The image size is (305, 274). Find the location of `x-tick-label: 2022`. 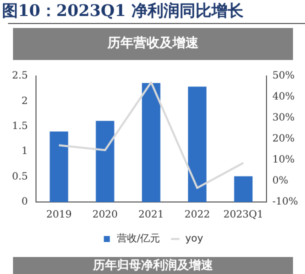

x-tick-label: 2022 is located at coordinates (197, 215).